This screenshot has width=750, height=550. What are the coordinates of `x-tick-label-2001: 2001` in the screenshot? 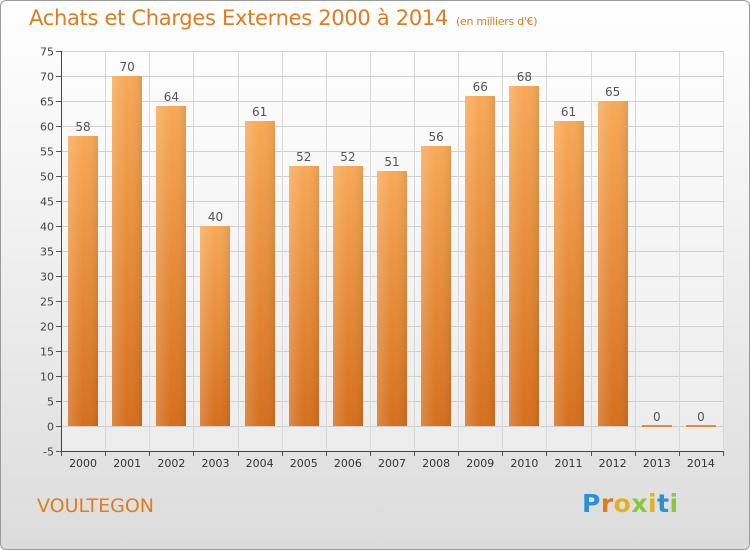 It's located at (127, 463).